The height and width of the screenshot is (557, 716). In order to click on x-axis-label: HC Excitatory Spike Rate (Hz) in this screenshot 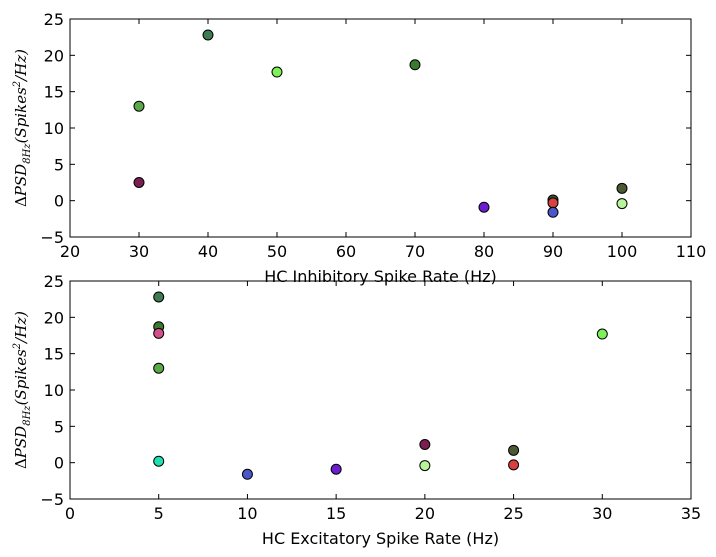, I will do `click(380, 538)`.